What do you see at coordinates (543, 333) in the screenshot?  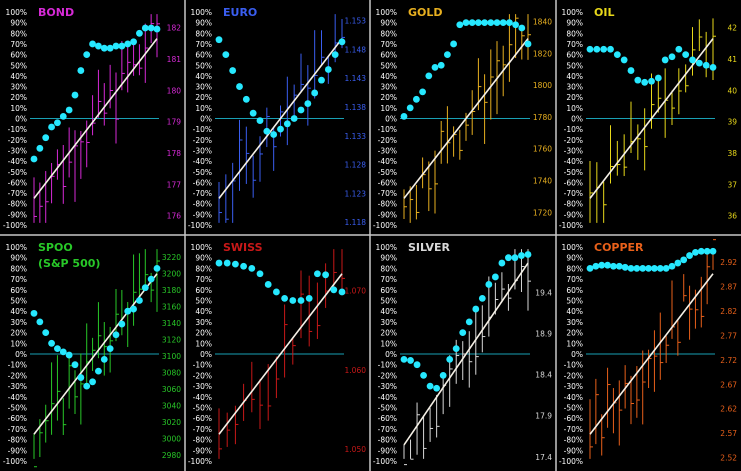 I see `price-tick-label: 18.9` at bounding box center [543, 333].